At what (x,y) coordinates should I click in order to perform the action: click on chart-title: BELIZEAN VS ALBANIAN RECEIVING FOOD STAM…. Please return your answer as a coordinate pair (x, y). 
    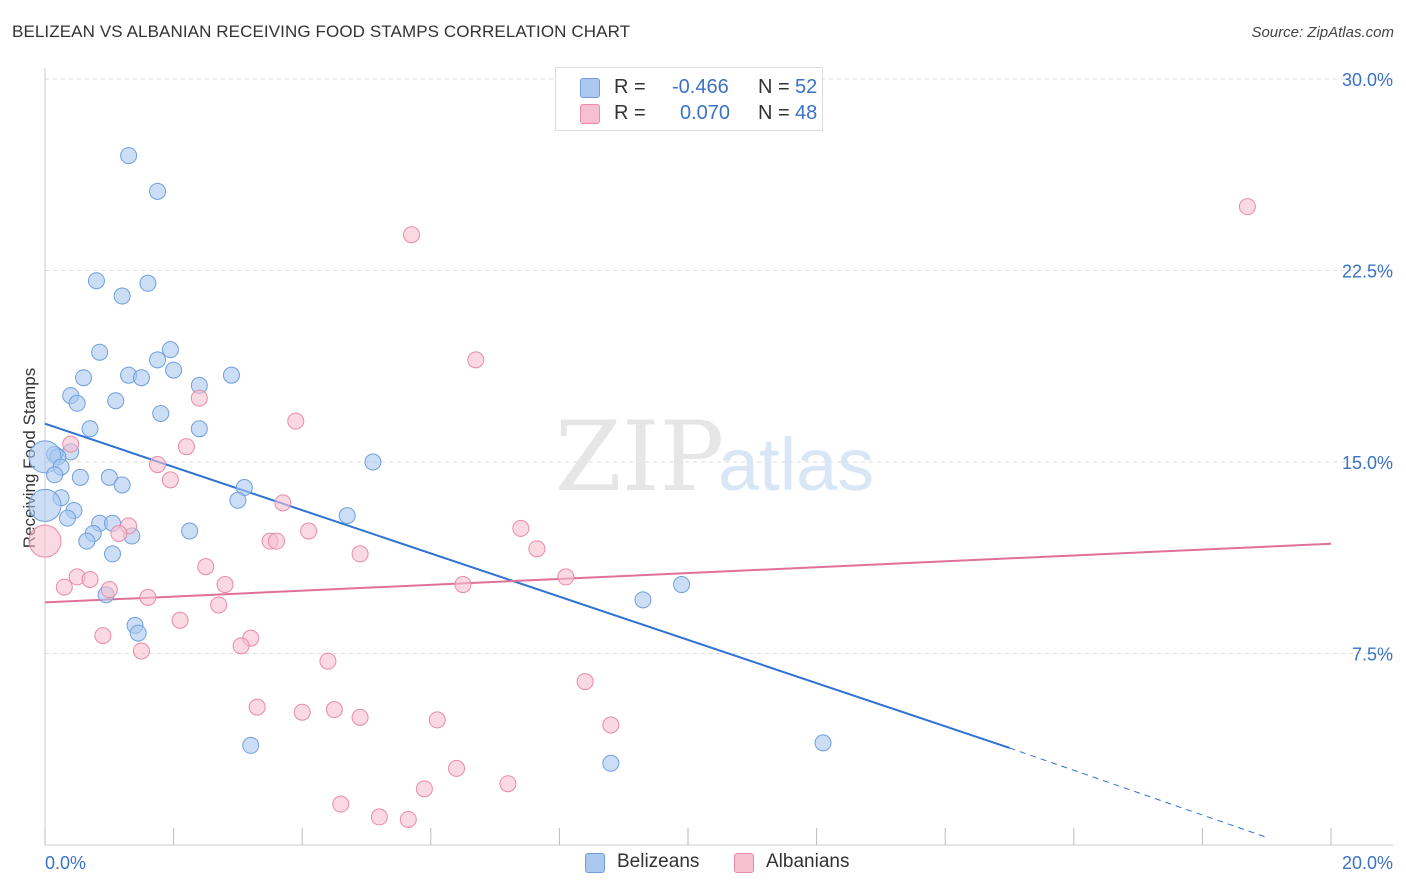
    Looking at the image, I should click on (321, 31).